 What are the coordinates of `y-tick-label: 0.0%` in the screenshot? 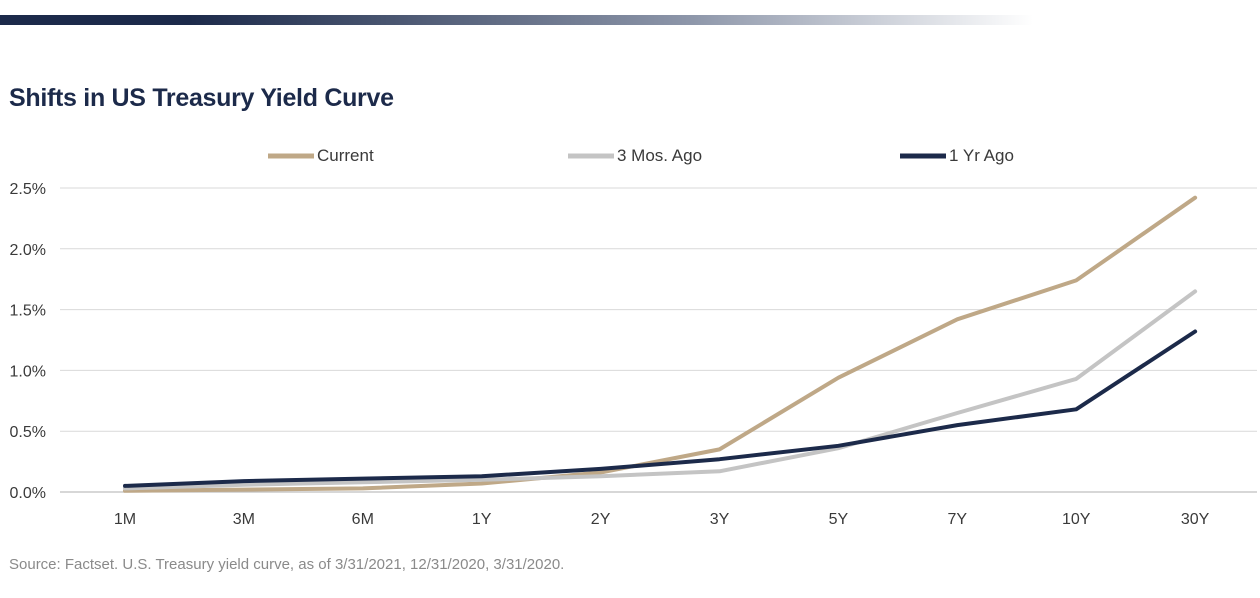 It's located at (28, 493).